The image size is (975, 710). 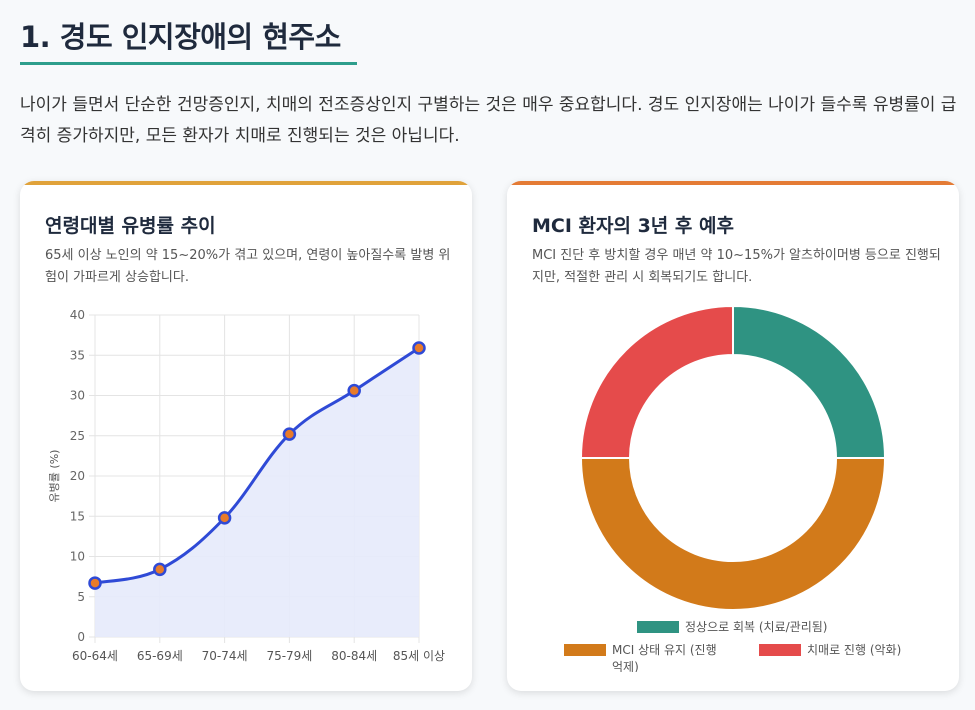 I want to click on y-tick-label: 0, so click(x=81, y=637).